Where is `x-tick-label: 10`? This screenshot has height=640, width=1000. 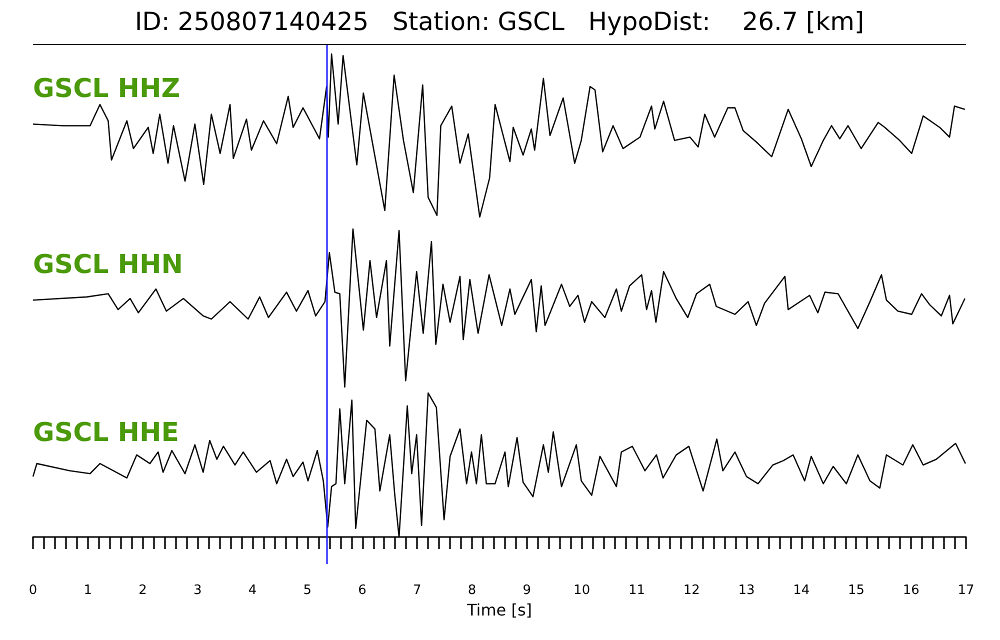 x-tick-label: 10 is located at coordinates (582, 590).